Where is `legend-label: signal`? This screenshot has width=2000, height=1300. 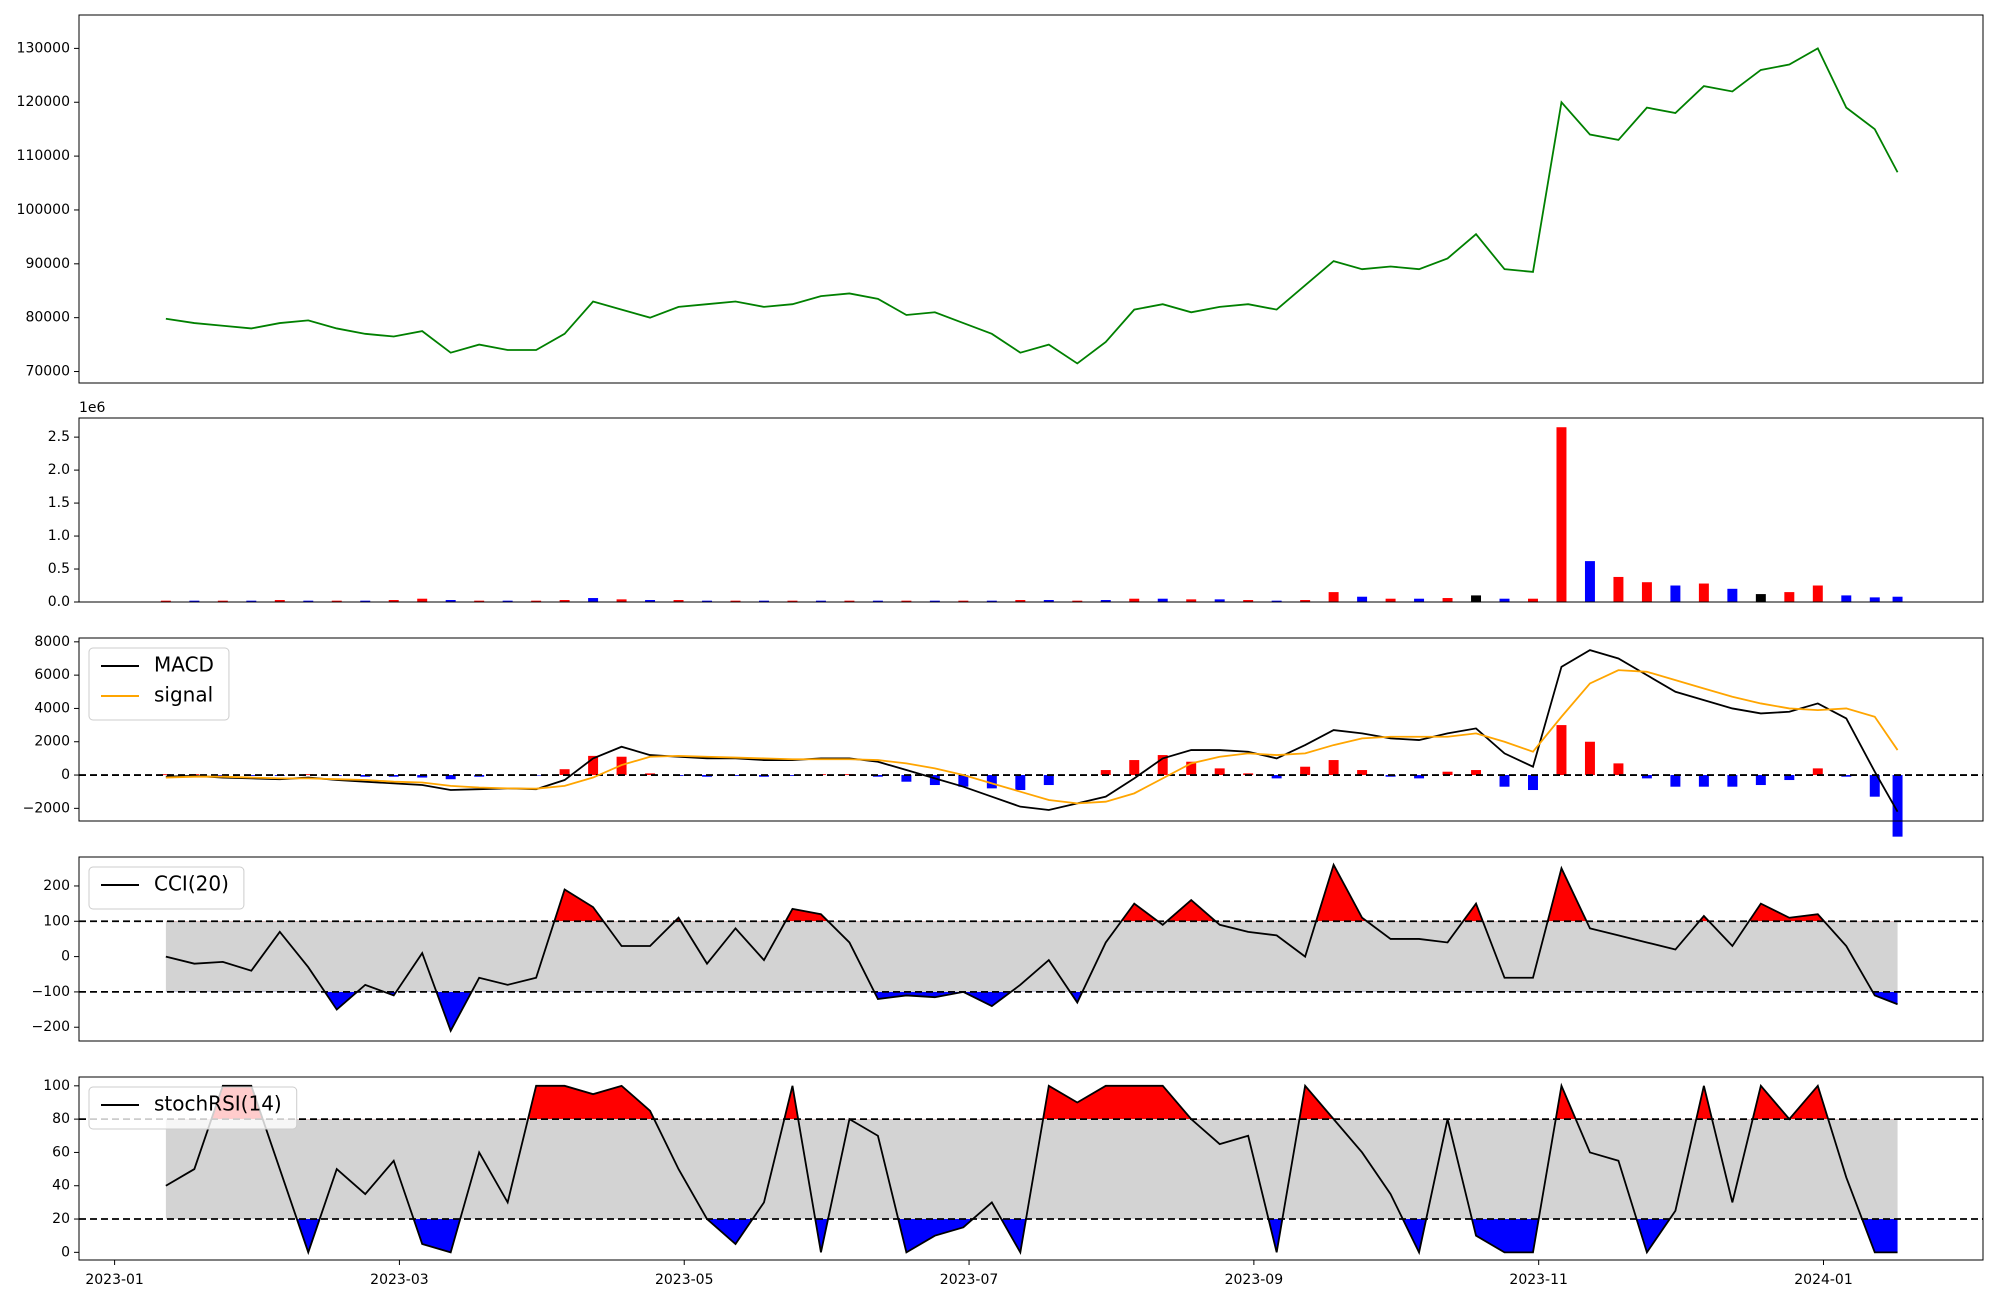 legend-label: signal is located at coordinates (183, 695).